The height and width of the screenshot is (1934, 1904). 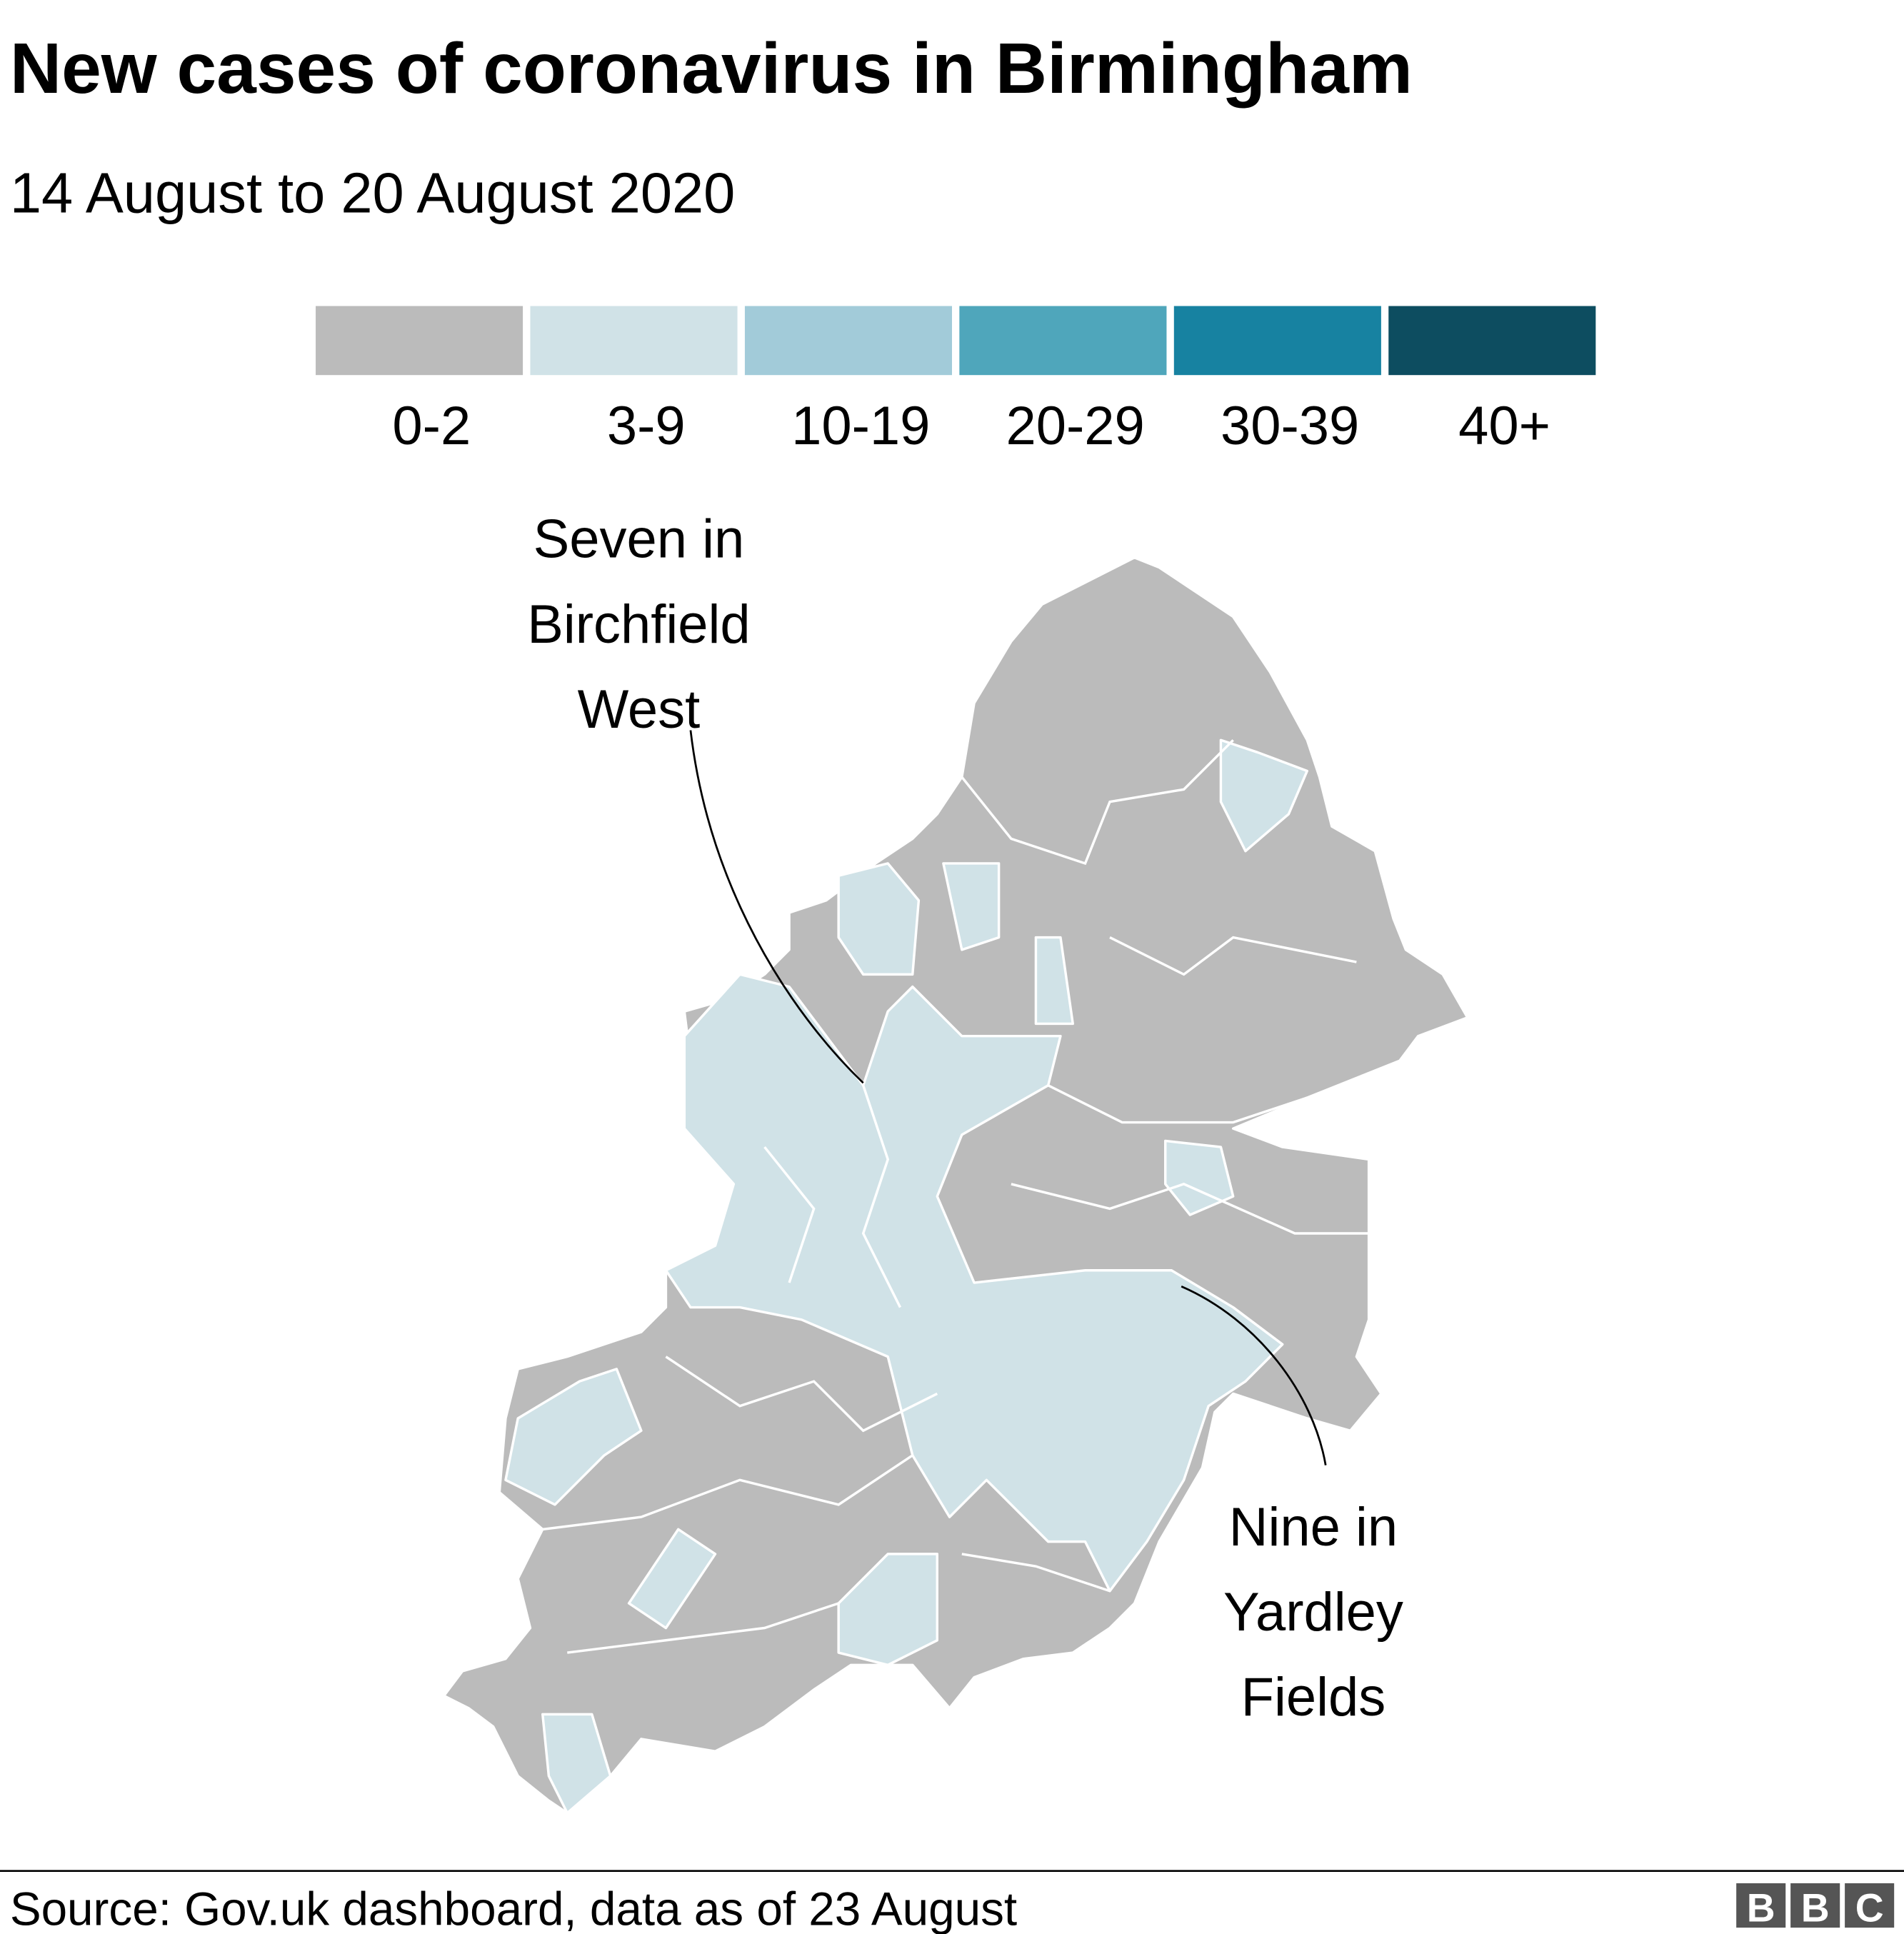 What do you see at coordinates (711, 69) in the screenshot?
I see `title: New cases of coronavirus in Birmingham` at bounding box center [711, 69].